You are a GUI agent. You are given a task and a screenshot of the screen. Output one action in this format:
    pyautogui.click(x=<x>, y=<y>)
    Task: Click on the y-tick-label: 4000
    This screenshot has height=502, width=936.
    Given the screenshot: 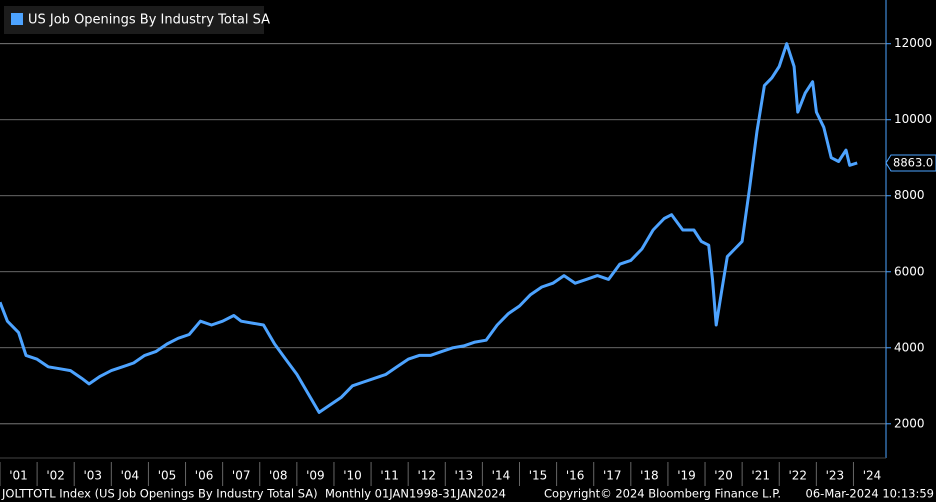 What is the action you would take?
    pyautogui.click(x=909, y=347)
    